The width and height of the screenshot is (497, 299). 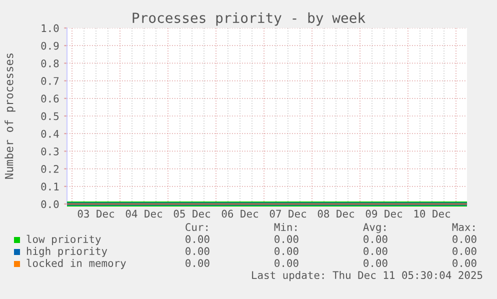 What do you see at coordinates (249, 19) in the screenshot?
I see `chart-title: Processes priority - by week` at bounding box center [249, 19].